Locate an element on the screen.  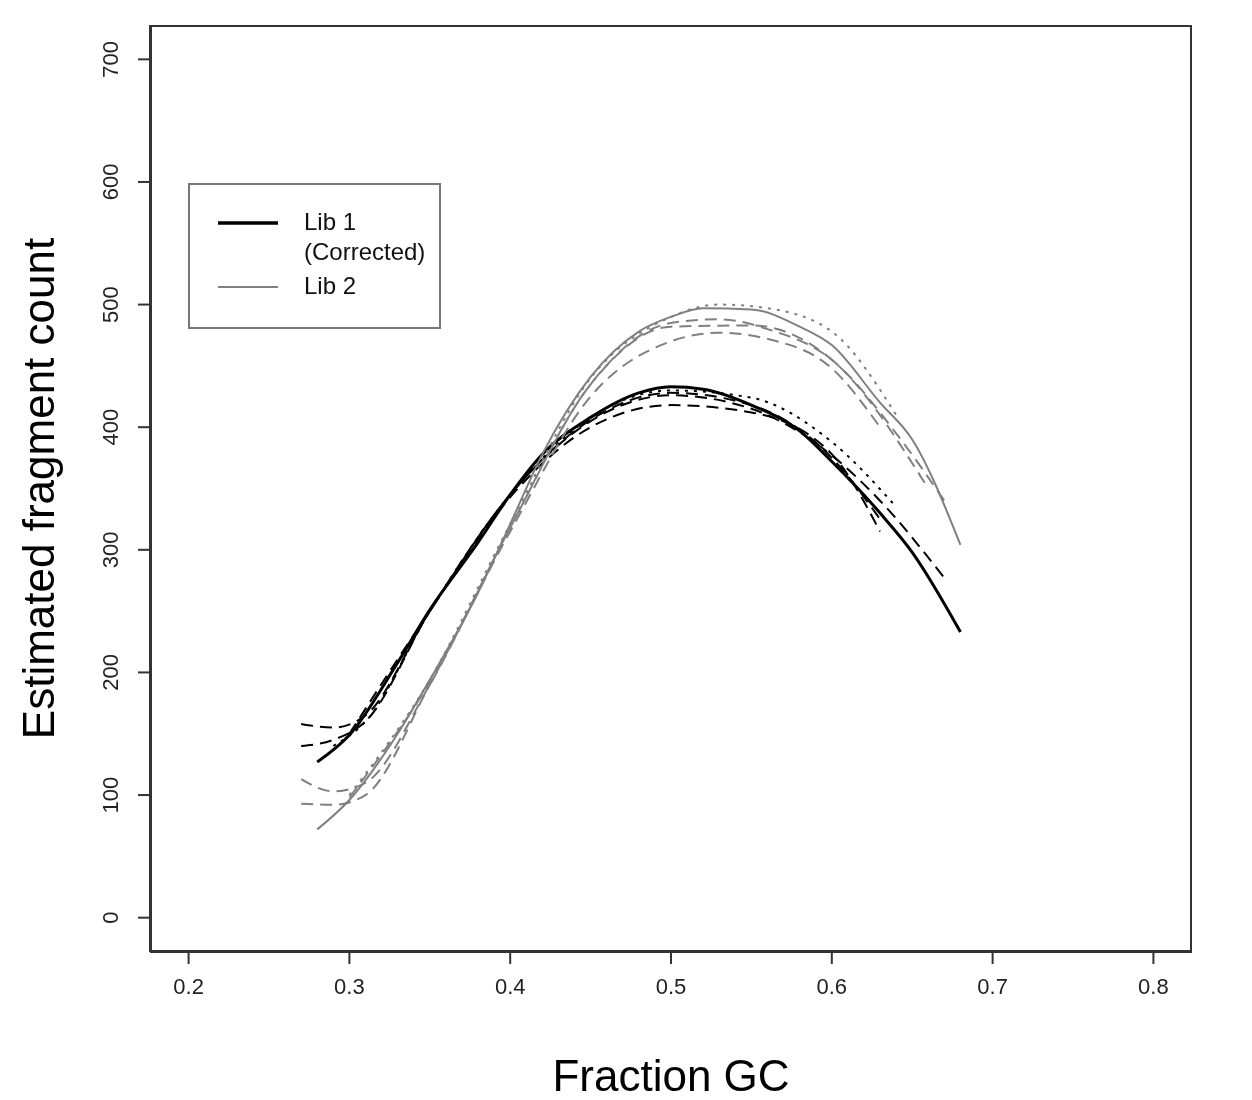
x-tick-label: 0.5 is located at coordinates (671, 986).